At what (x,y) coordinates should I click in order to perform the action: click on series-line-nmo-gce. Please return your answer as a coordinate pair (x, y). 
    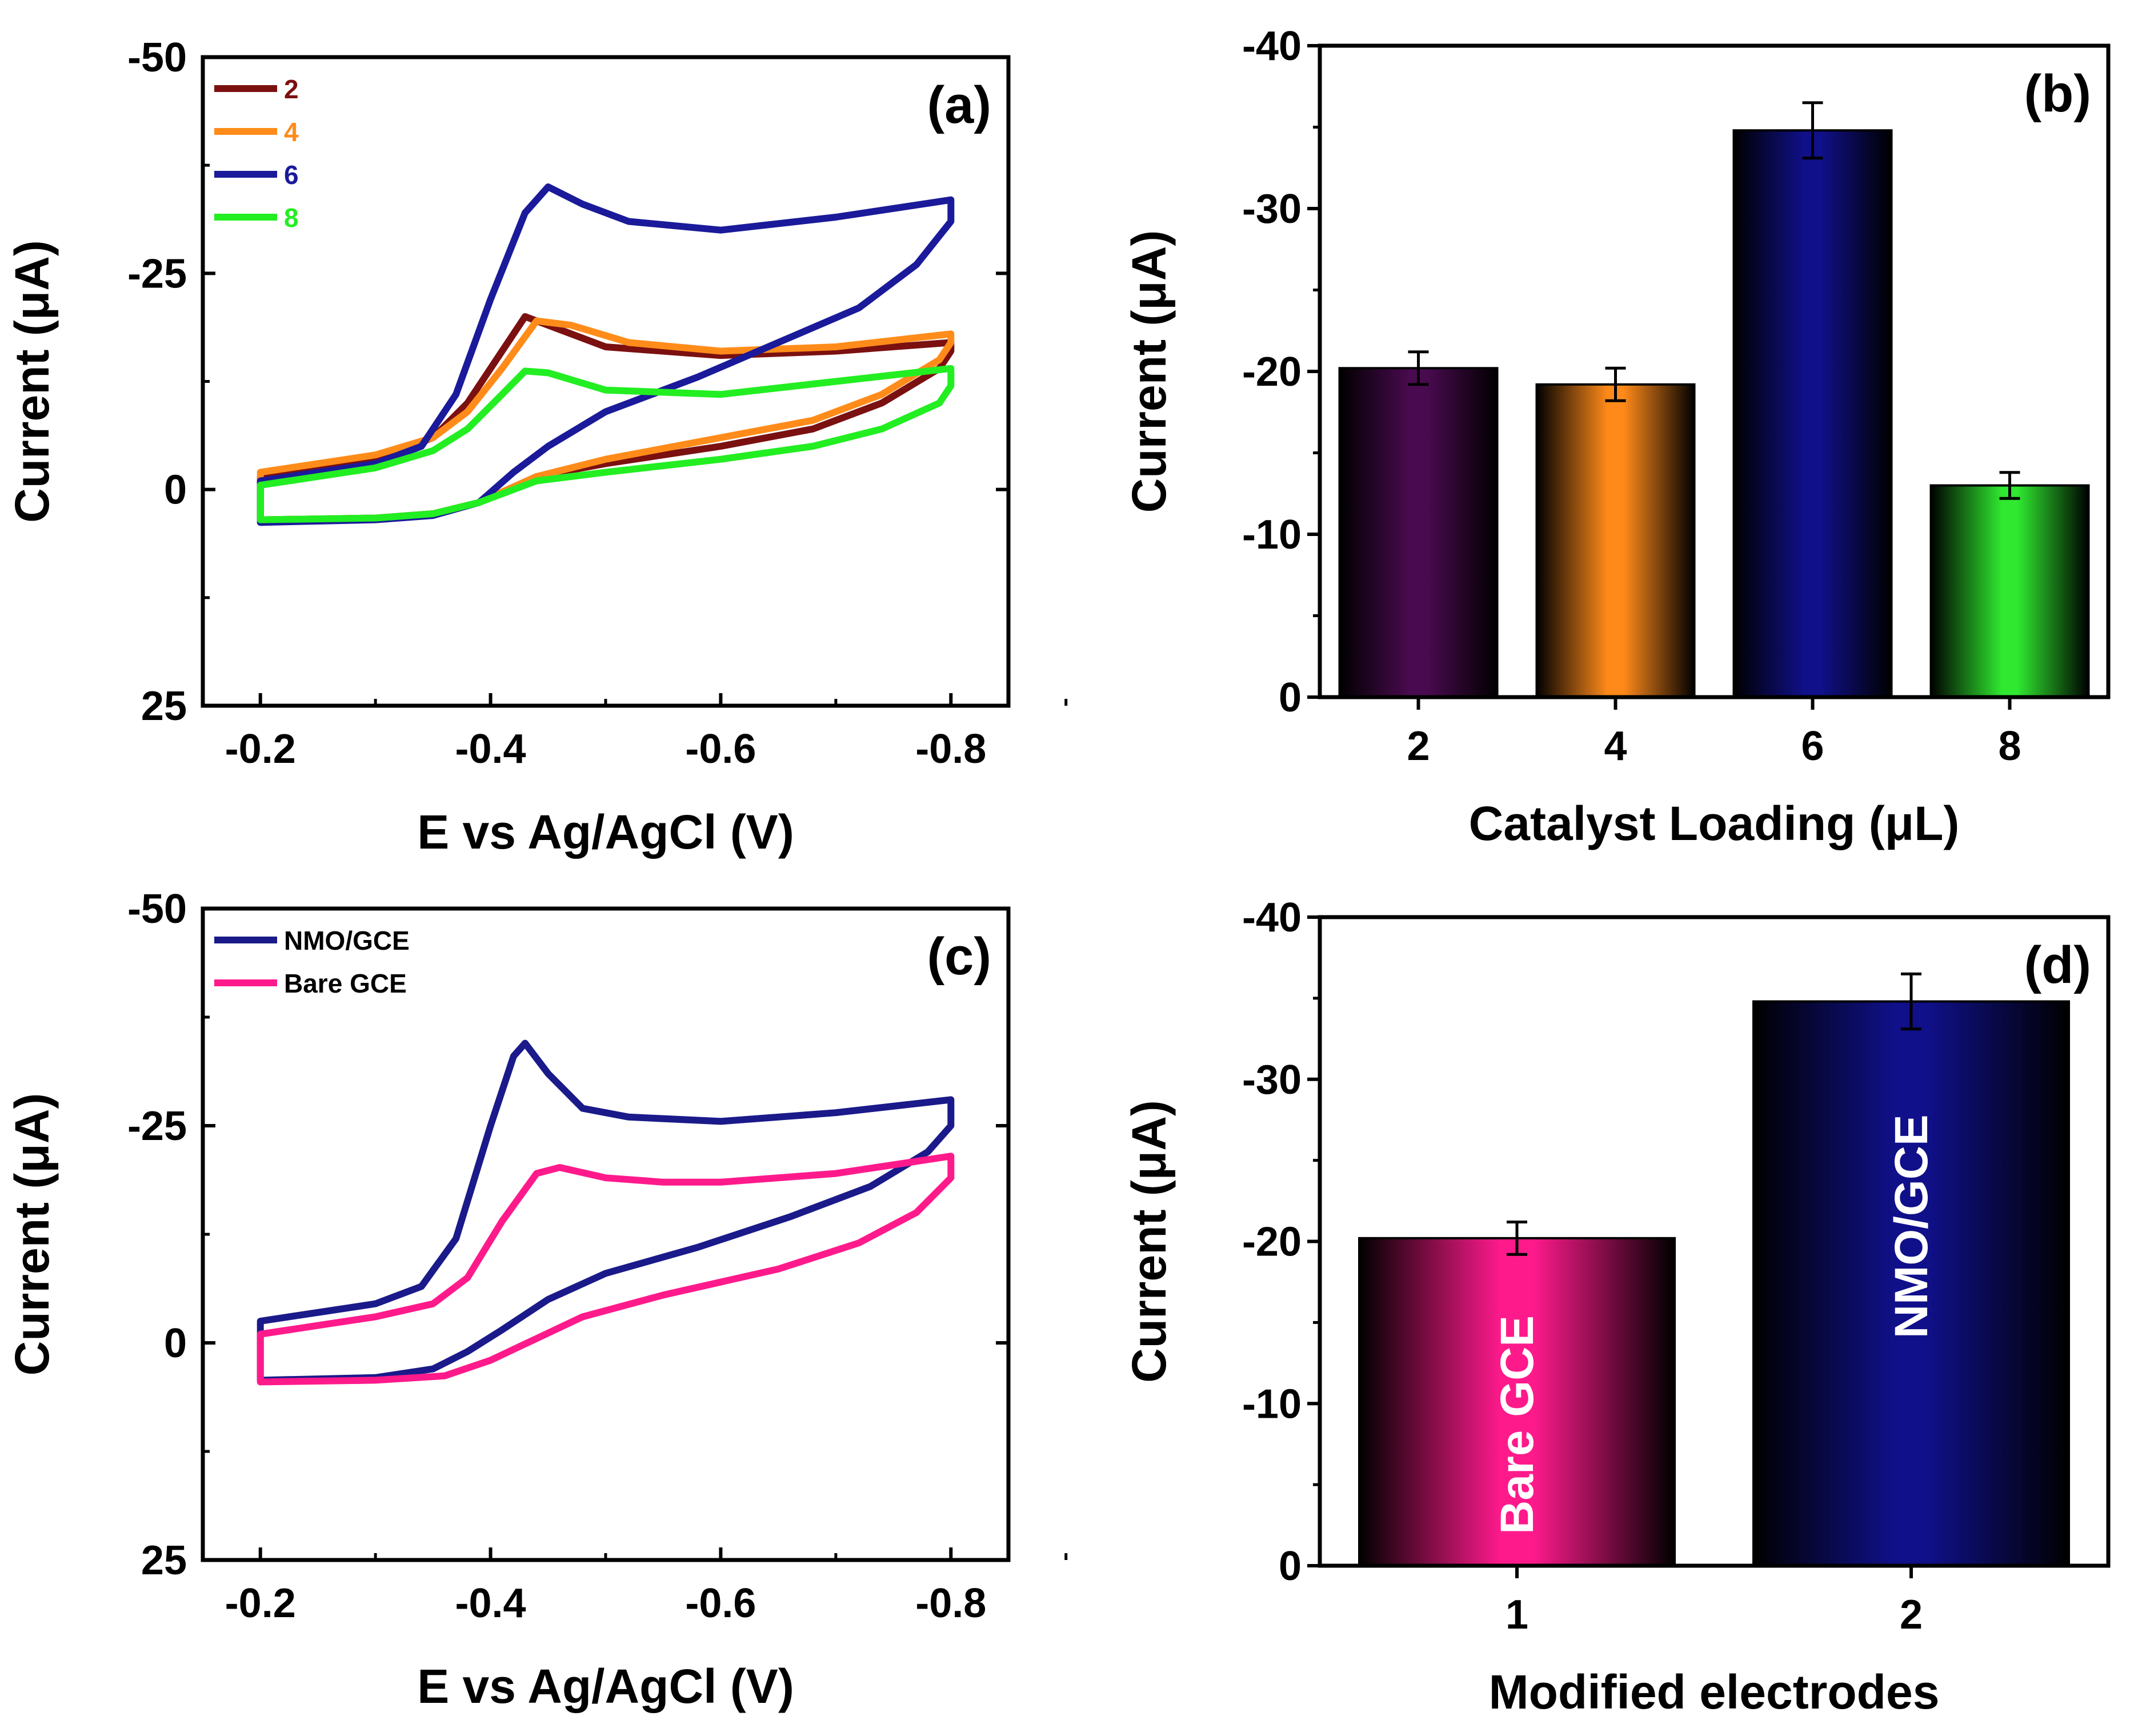
    Looking at the image, I should click on (606, 1211).